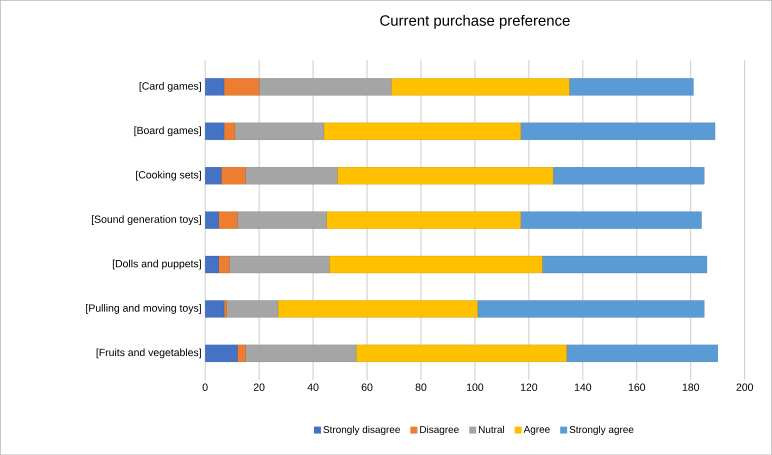 This screenshot has width=772, height=455. I want to click on chart-title: Current purchase preference, so click(475, 21).